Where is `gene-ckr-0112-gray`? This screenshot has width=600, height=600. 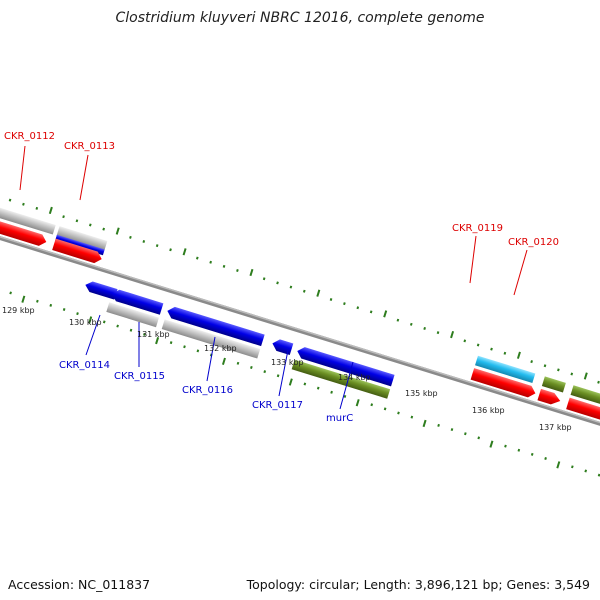
gene-ckr-0112-gray is located at coordinates (28, 218).